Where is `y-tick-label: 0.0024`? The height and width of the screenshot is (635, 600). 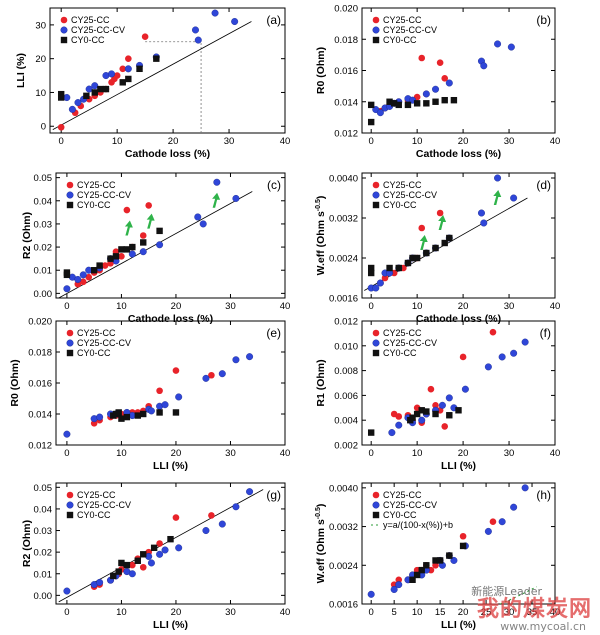 y-tick-label: 0.0024 is located at coordinates (343, 259).